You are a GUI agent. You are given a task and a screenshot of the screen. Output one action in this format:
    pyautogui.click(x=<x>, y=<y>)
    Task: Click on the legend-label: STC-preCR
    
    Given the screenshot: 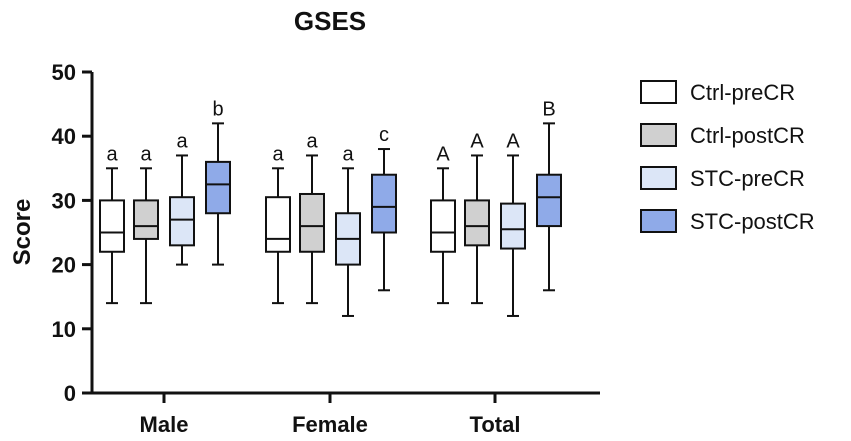 What is the action you would take?
    pyautogui.click(x=747, y=178)
    